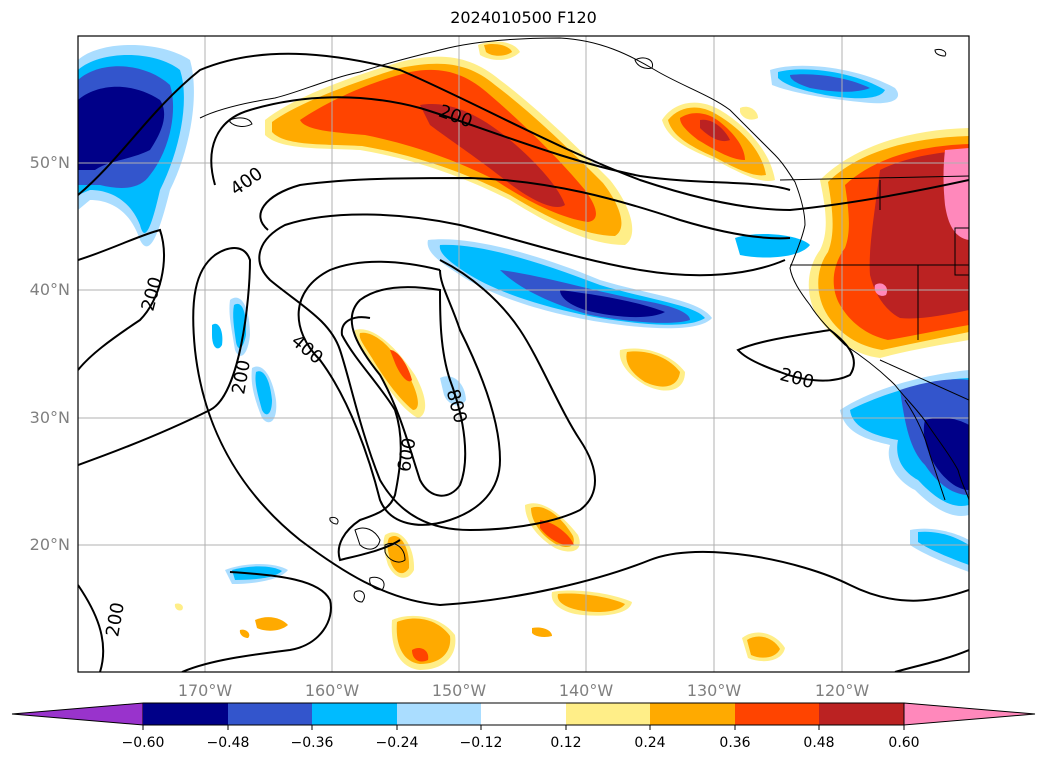 Image resolution: width=1047 pixels, height=765 pixels. I want to click on colorbar-tick-label: 0.48, so click(819, 743).